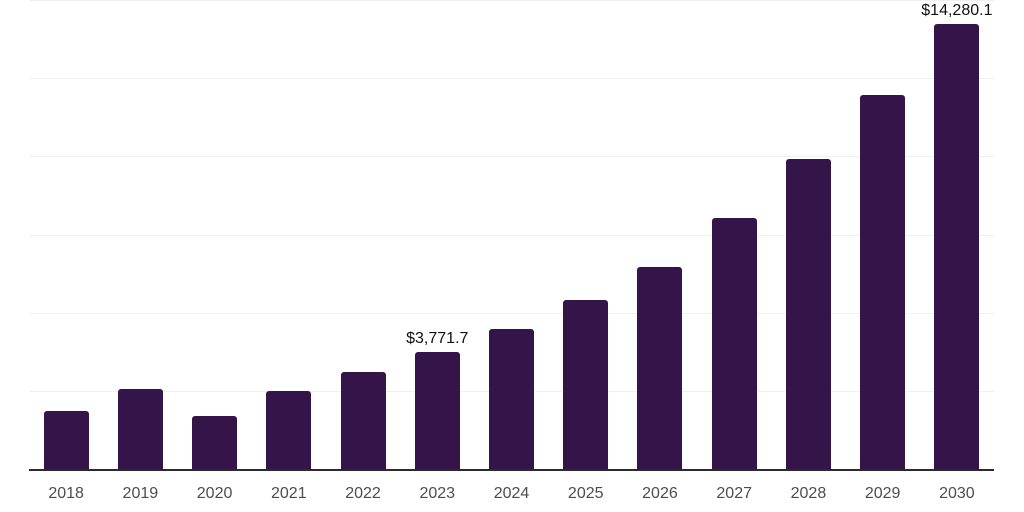 The width and height of the screenshot is (1024, 512). I want to click on bar-2028, so click(808, 314).